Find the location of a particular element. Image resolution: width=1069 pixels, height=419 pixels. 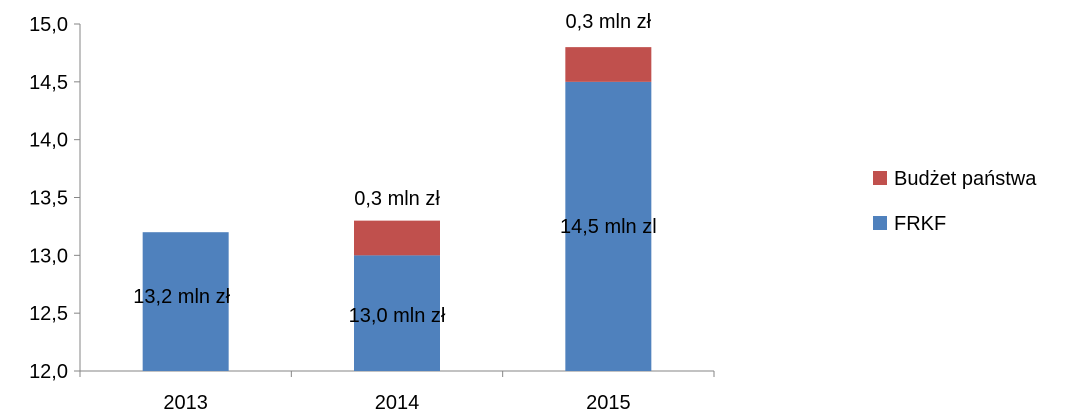

x-tick-label: 2013 is located at coordinates (185, 403).